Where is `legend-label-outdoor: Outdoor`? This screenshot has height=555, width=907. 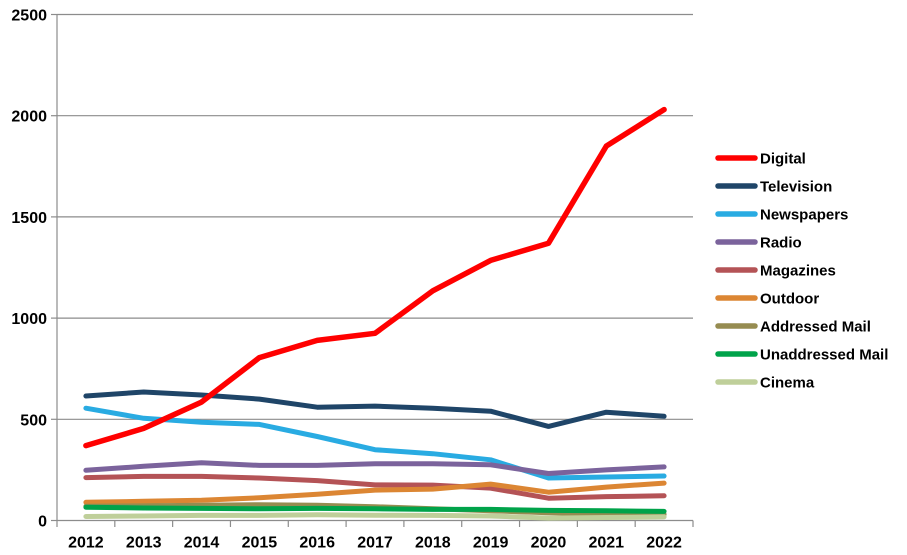 legend-label-outdoor: Outdoor is located at coordinates (789, 299).